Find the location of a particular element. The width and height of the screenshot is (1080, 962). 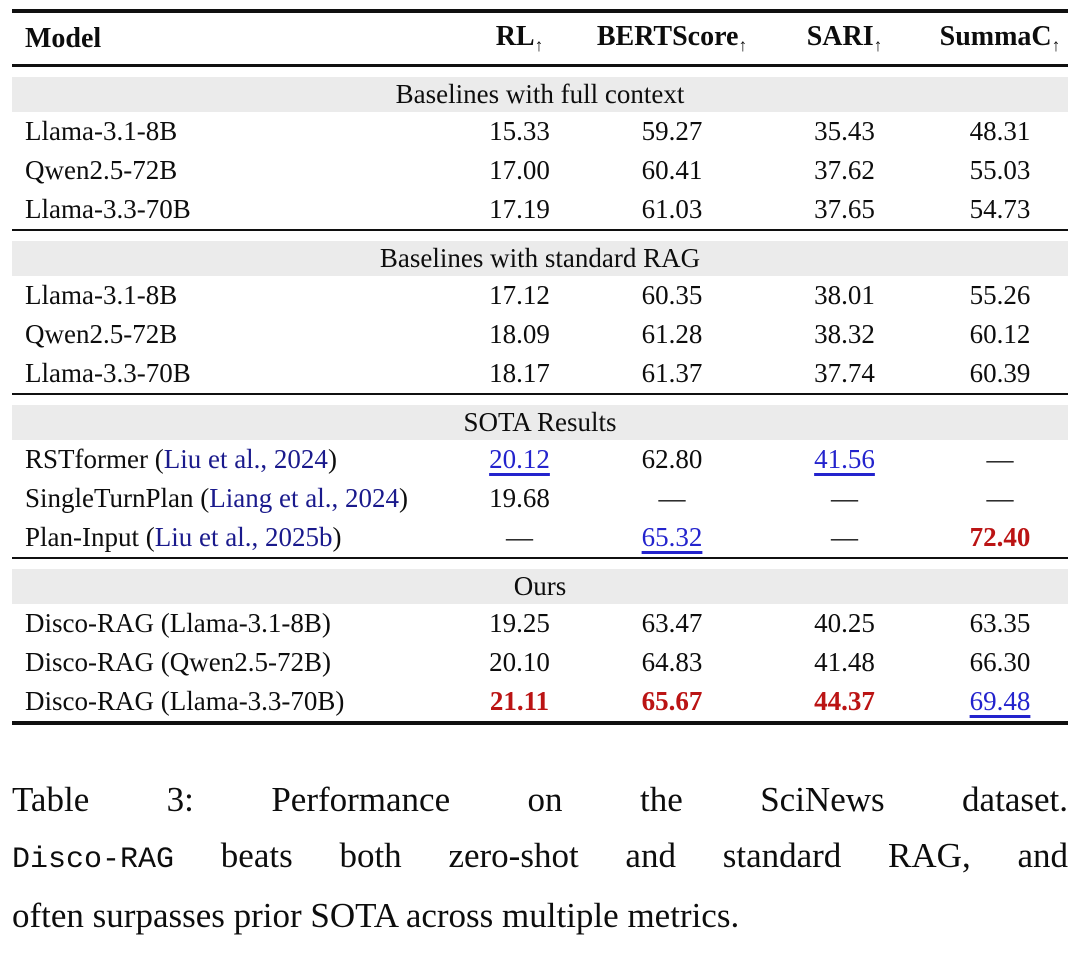

metric-value: 66.30 is located at coordinates (1000, 662).